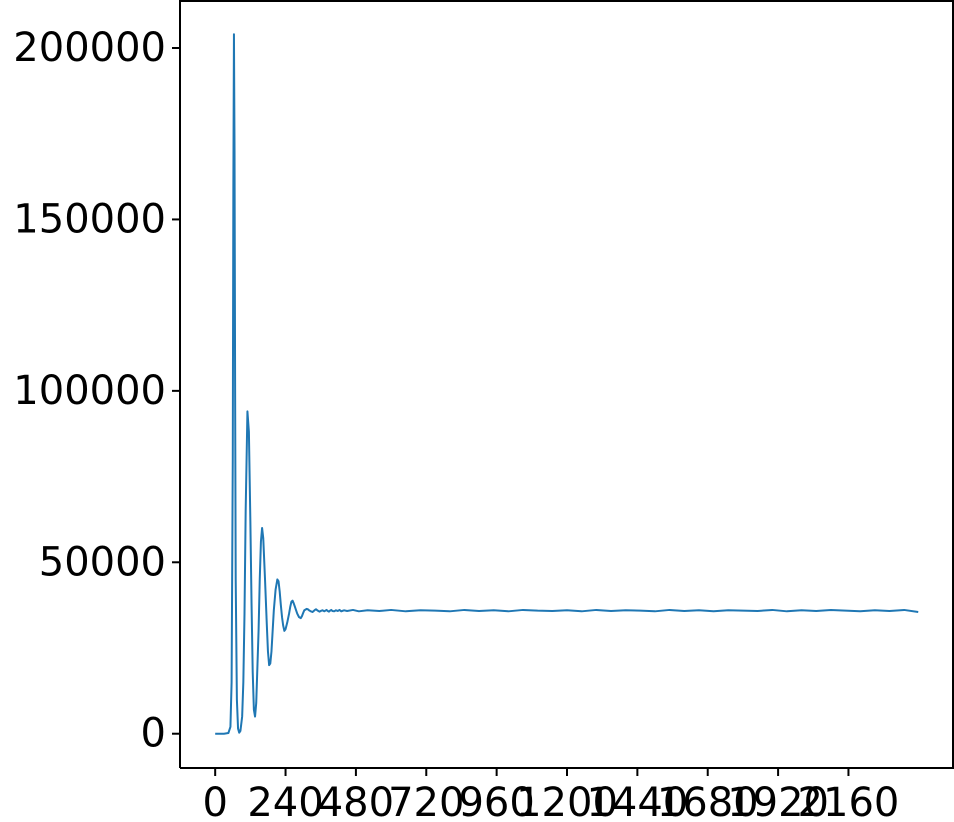  I want to click on y-tick-label: 0, so click(153, 734).